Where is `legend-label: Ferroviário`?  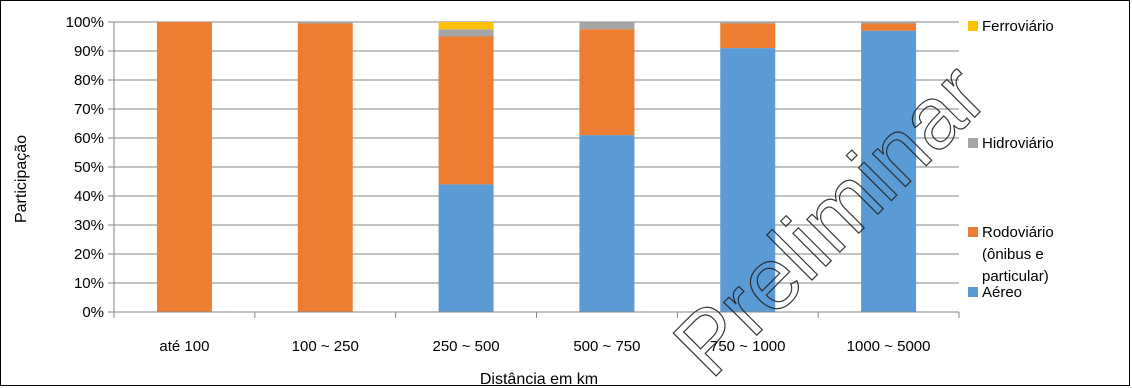
legend-label: Ferroviário is located at coordinates (1018, 26).